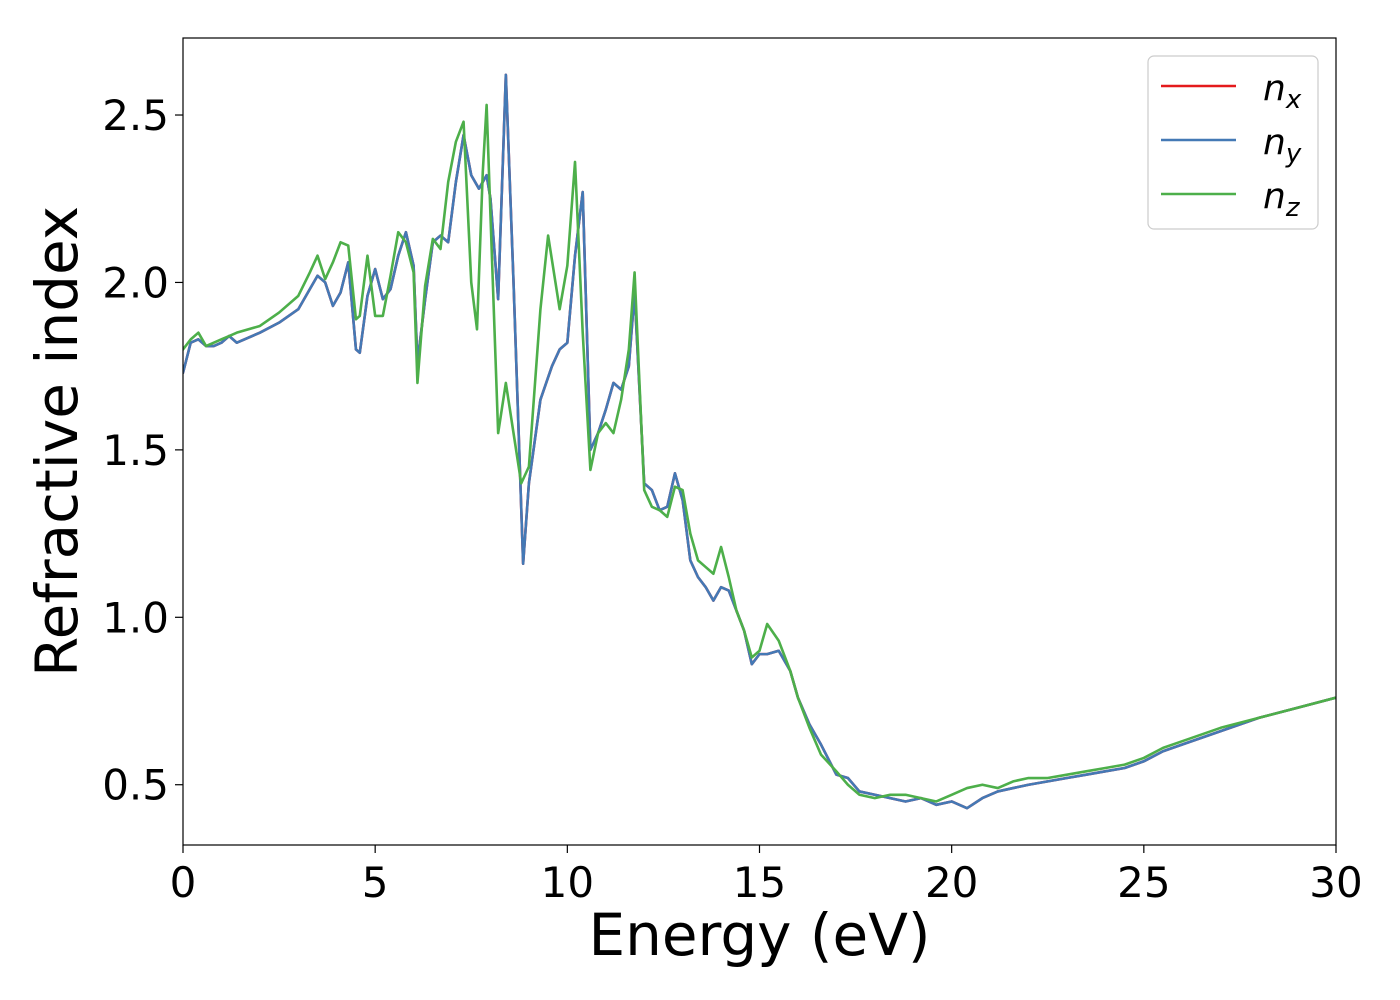  I want to click on y-tick-label: 2.0, so click(135, 282).